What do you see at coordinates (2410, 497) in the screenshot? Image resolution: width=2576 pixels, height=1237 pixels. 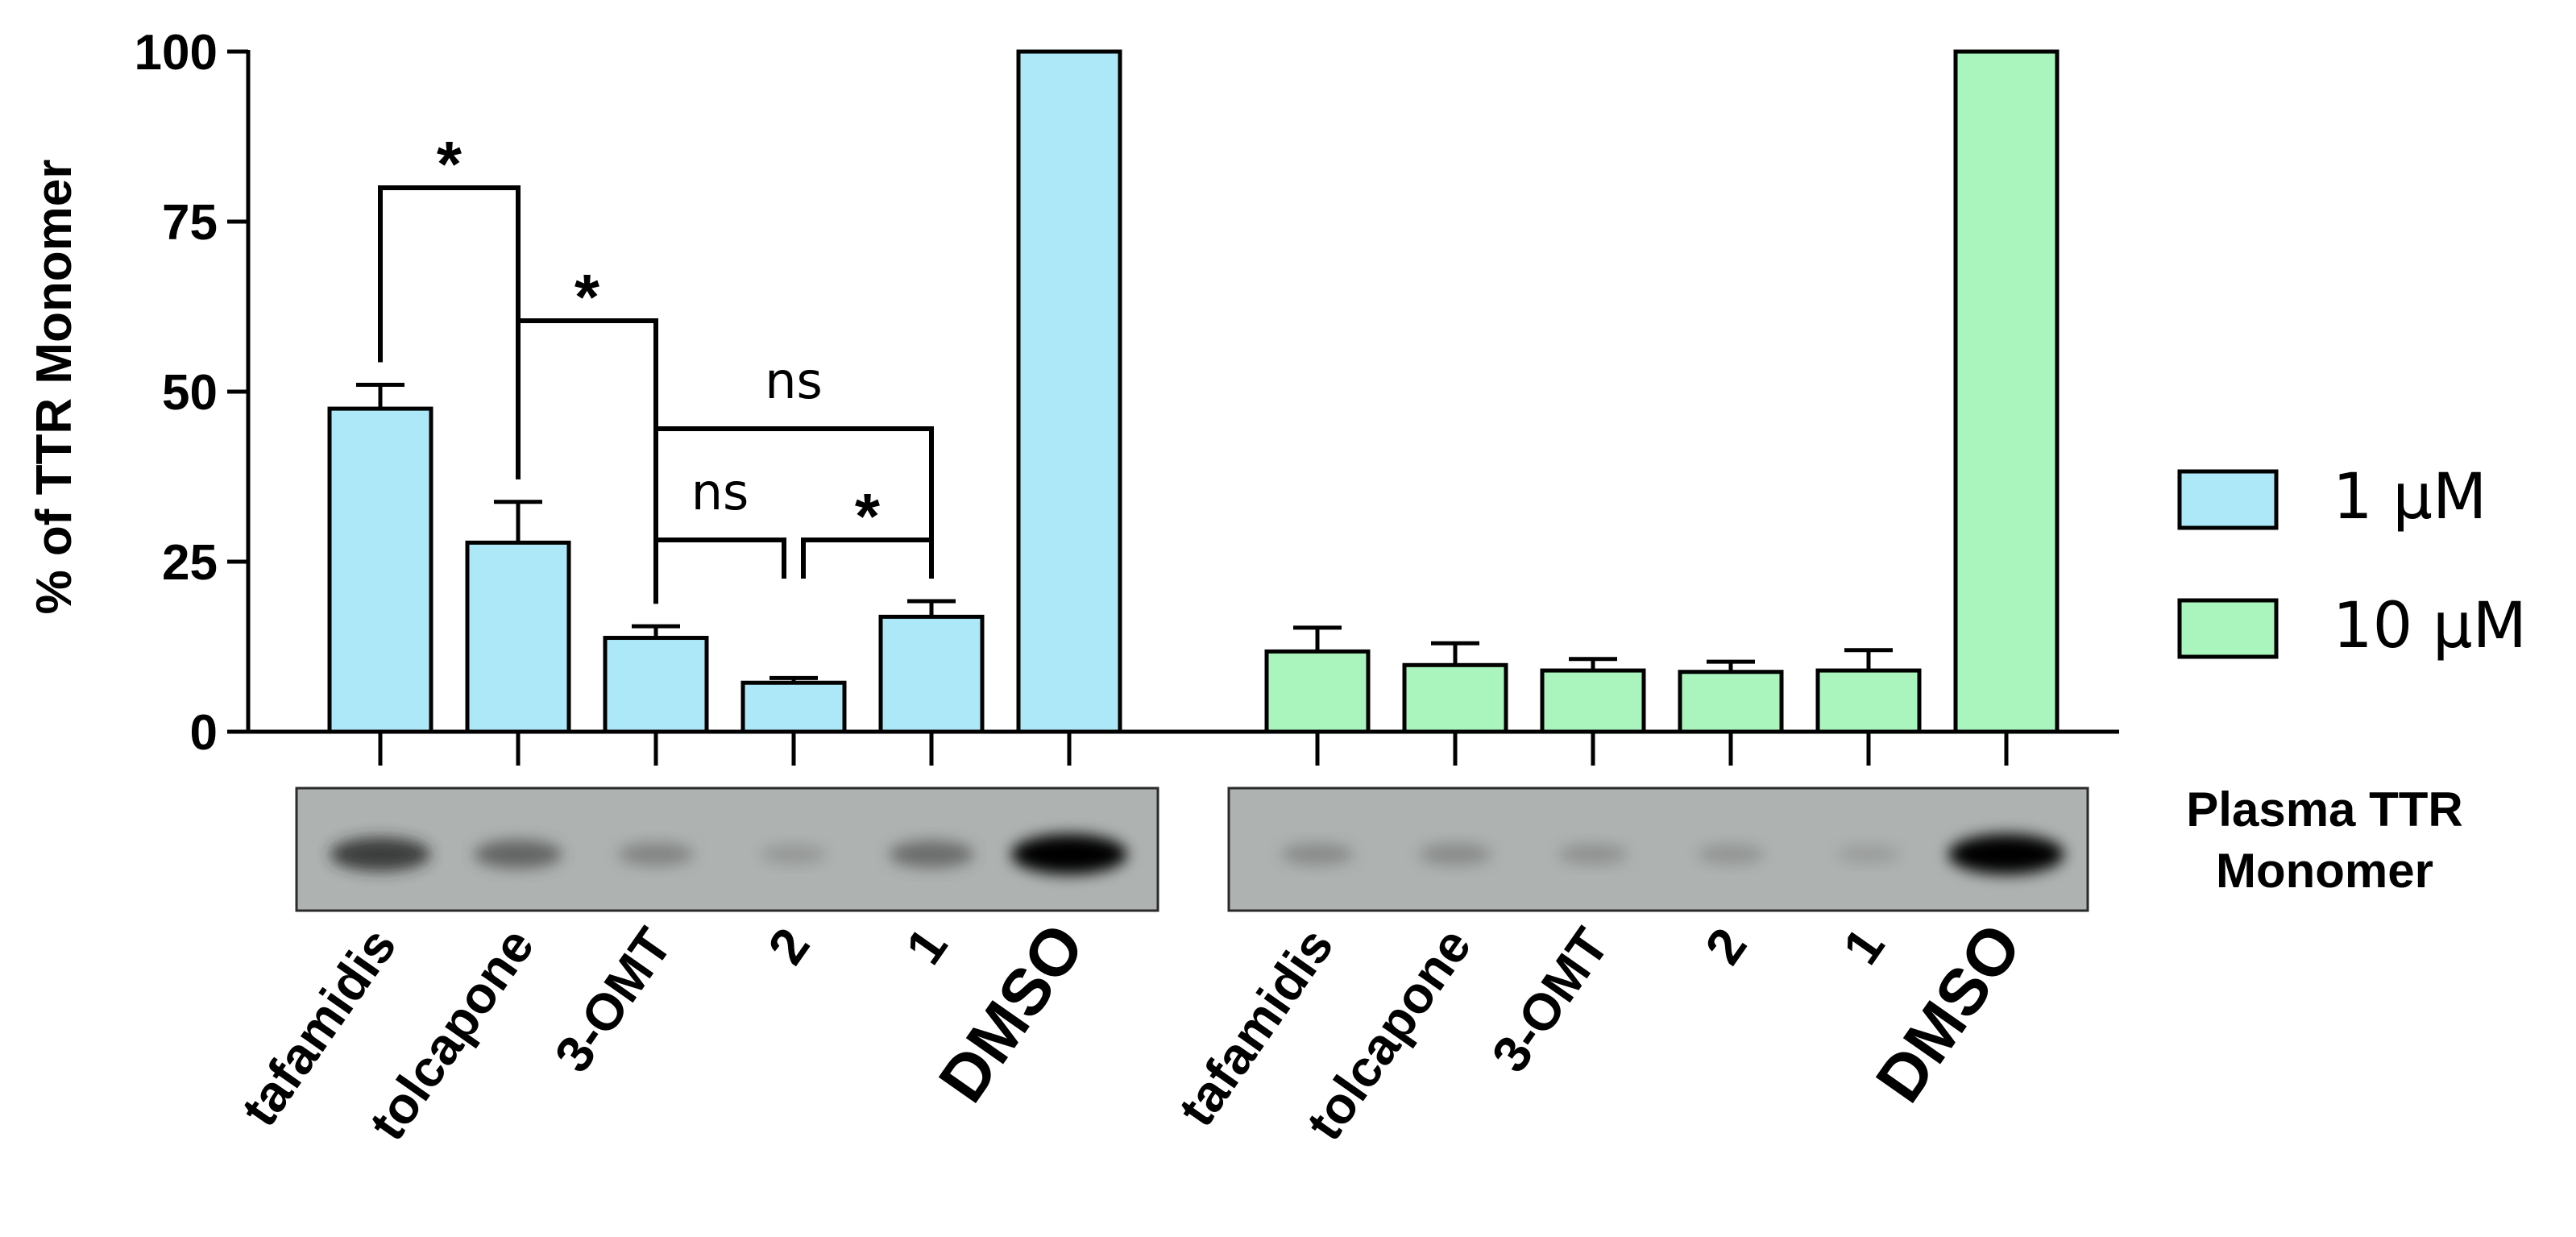 I see `legend-label: 1 μM` at bounding box center [2410, 497].